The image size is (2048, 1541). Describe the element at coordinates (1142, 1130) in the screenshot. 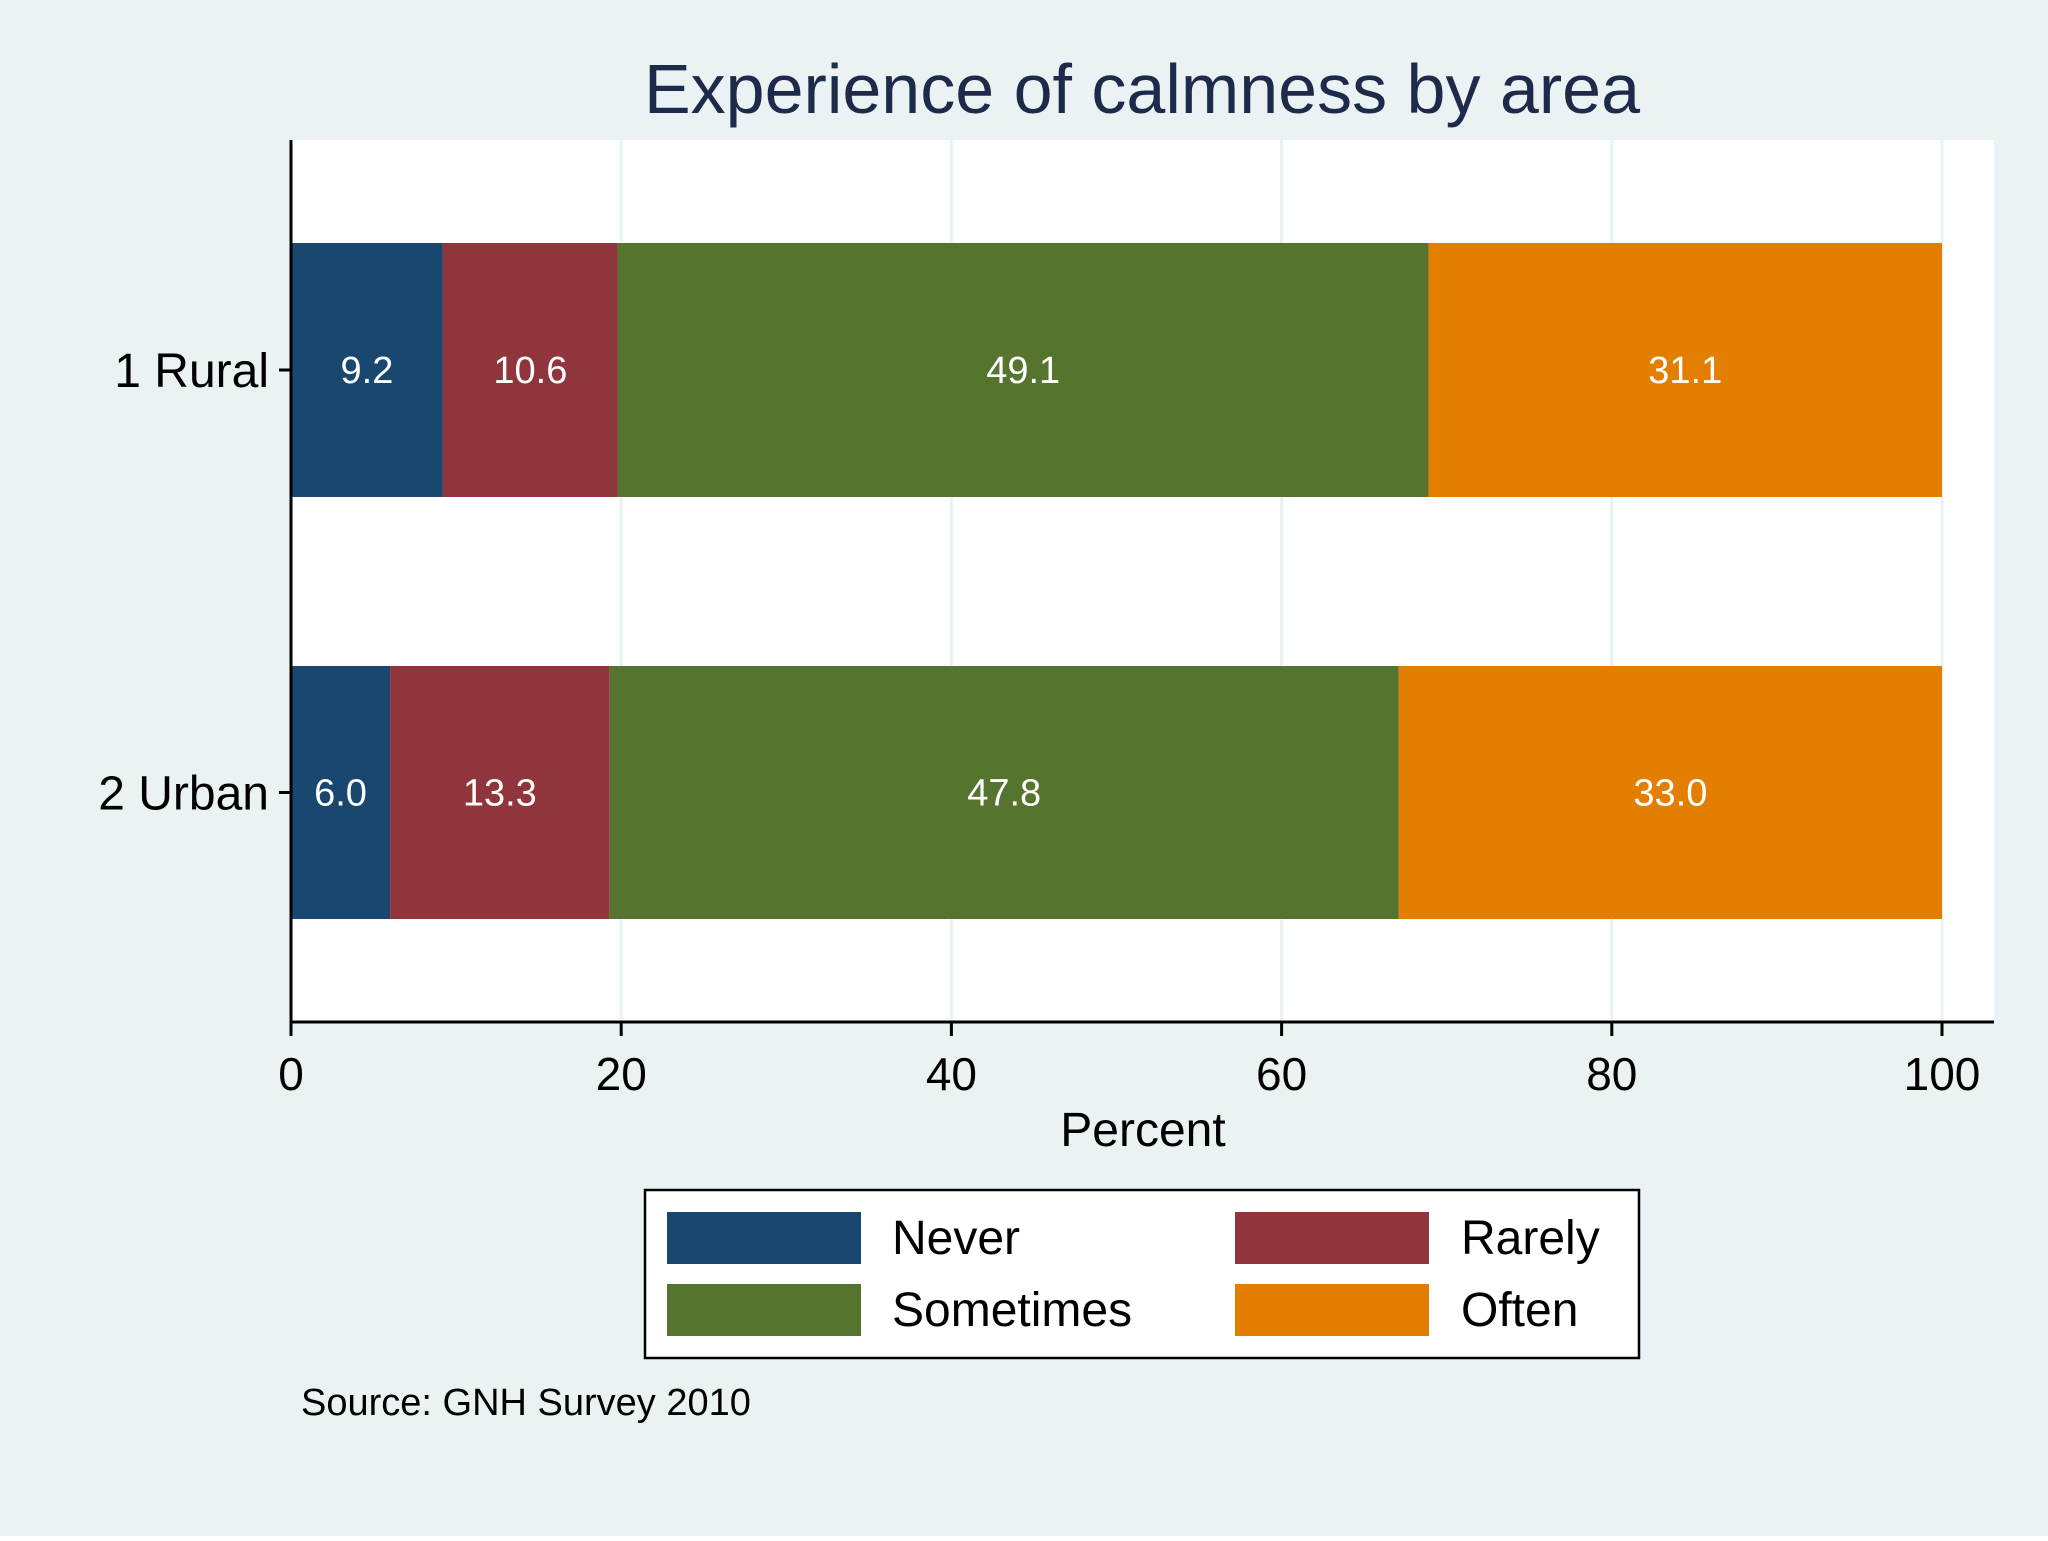

I see `x-axis-title: Percent` at that location.